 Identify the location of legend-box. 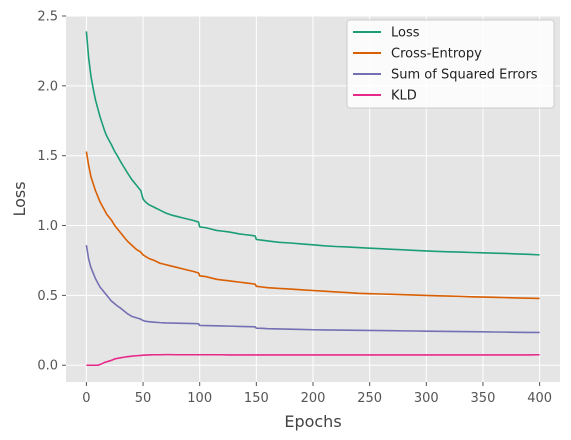
(450, 64).